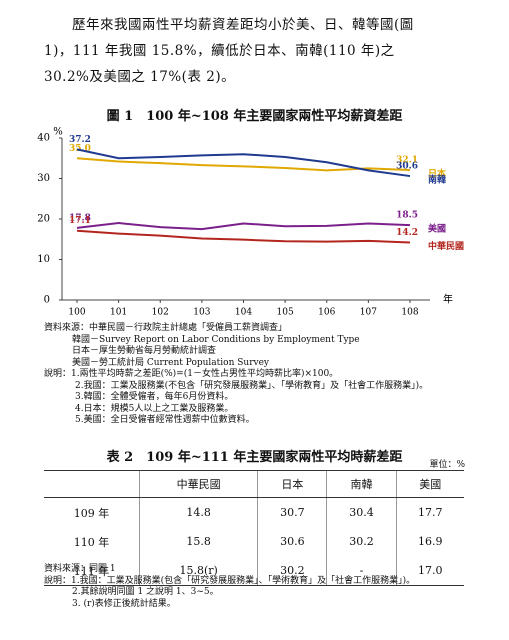 This screenshot has width=509, height=640. What do you see at coordinates (80, 140) in the screenshot?
I see `data-label: 37.2` at bounding box center [80, 140].